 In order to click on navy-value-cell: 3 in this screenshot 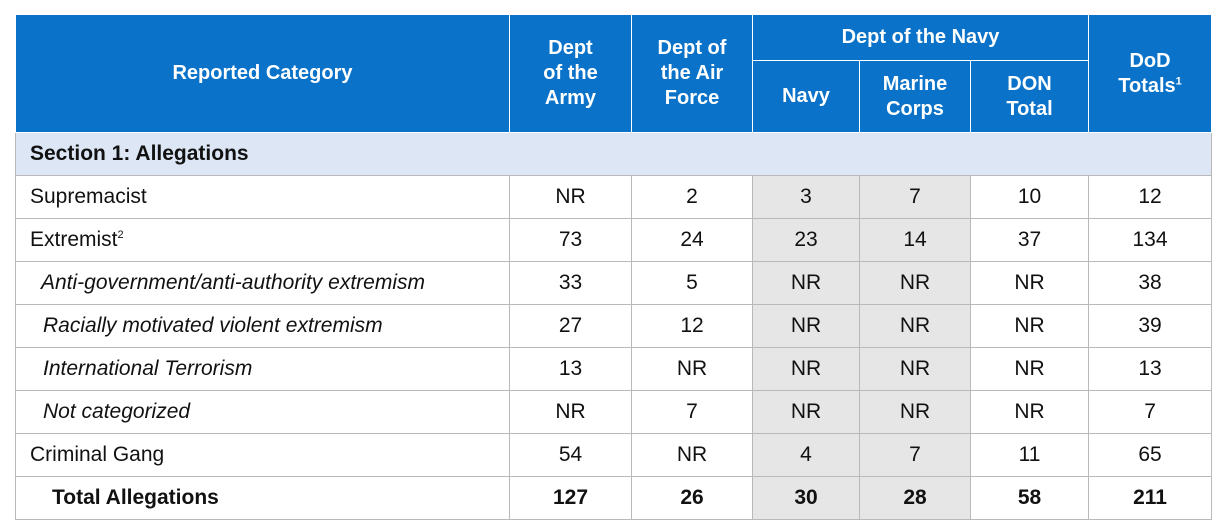, I will do `click(806, 197)`.